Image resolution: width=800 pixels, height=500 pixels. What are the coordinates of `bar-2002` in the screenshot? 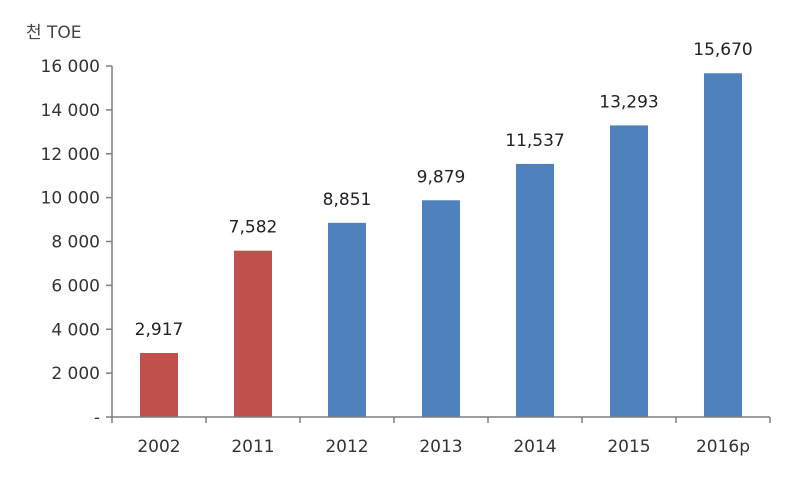 It's located at (159, 385).